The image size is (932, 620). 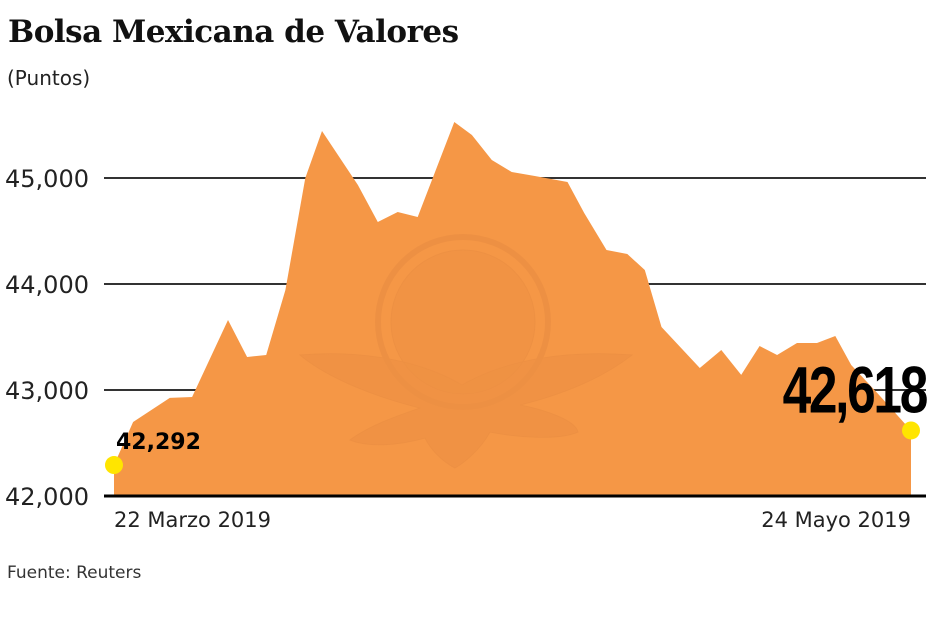 What do you see at coordinates (855, 389) in the screenshot?
I see `end-value-label: 42,618` at bounding box center [855, 389].